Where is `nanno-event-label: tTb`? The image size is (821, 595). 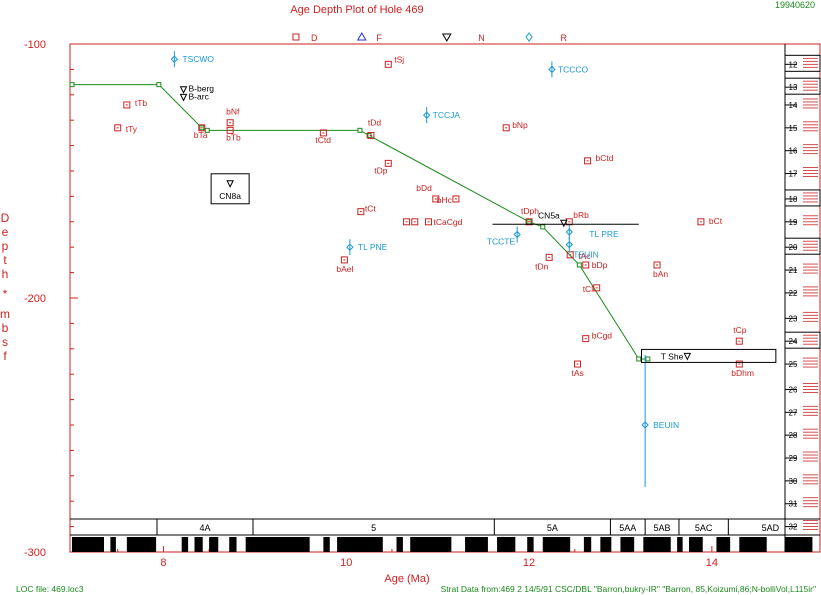
nanno-event-label: tTb is located at coordinates (141, 103).